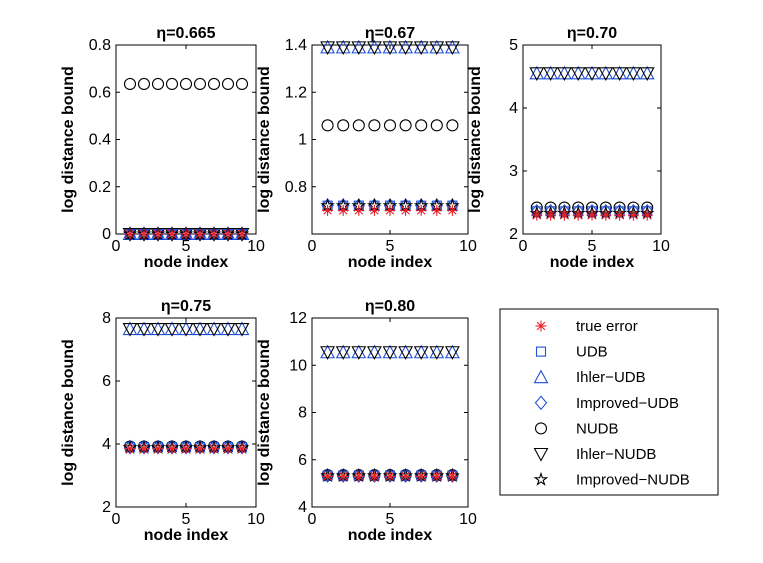 The width and height of the screenshot is (763, 563). Describe the element at coordinates (302, 460) in the screenshot. I see `y-tick-label: 6` at that location.